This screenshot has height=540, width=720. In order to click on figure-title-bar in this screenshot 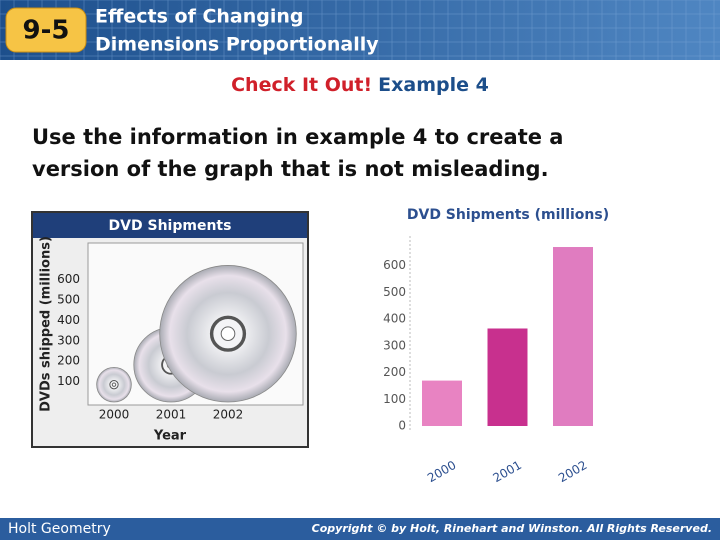, I will do `click(170, 225)`.